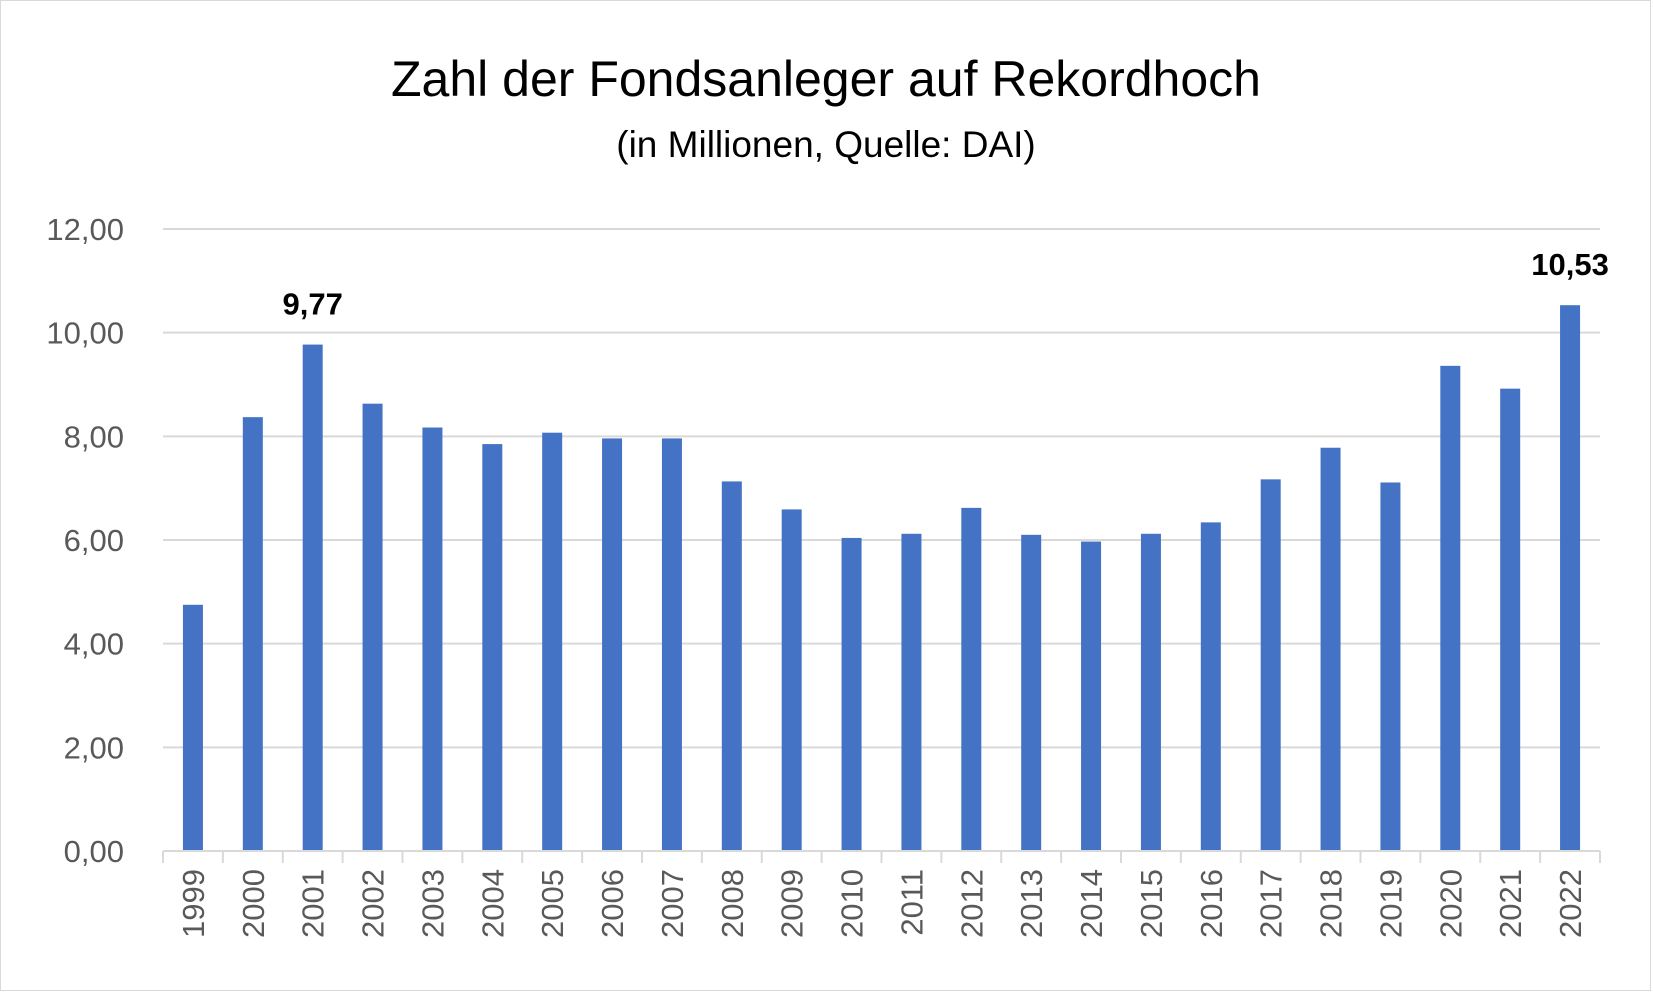  Describe the element at coordinates (313, 304) in the screenshot. I see `data-label-2001: 9,77` at that location.